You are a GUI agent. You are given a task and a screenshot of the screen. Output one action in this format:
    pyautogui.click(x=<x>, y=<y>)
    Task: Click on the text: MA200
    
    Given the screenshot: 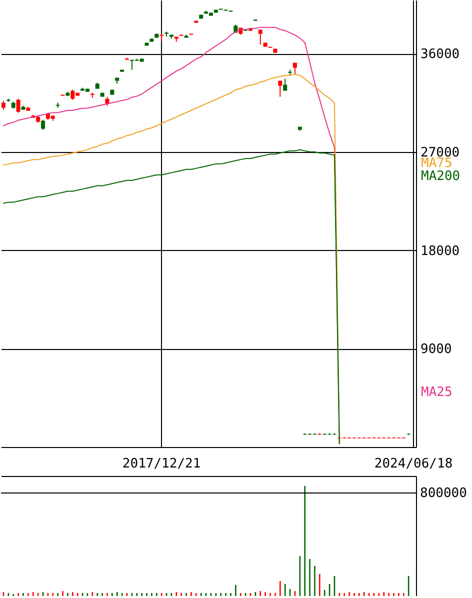 What is the action you would take?
    pyautogui.click(x=440, y=176)
    